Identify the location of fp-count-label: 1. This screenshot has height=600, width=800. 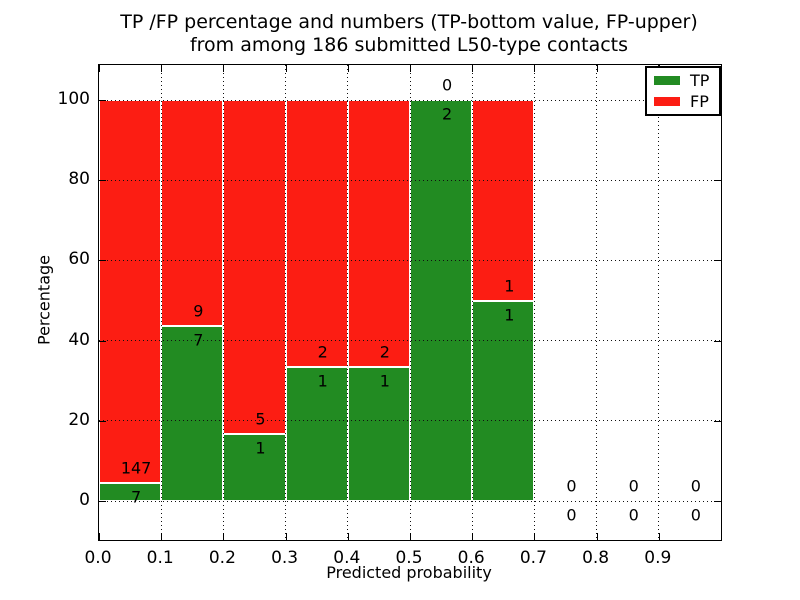
(509, 285).